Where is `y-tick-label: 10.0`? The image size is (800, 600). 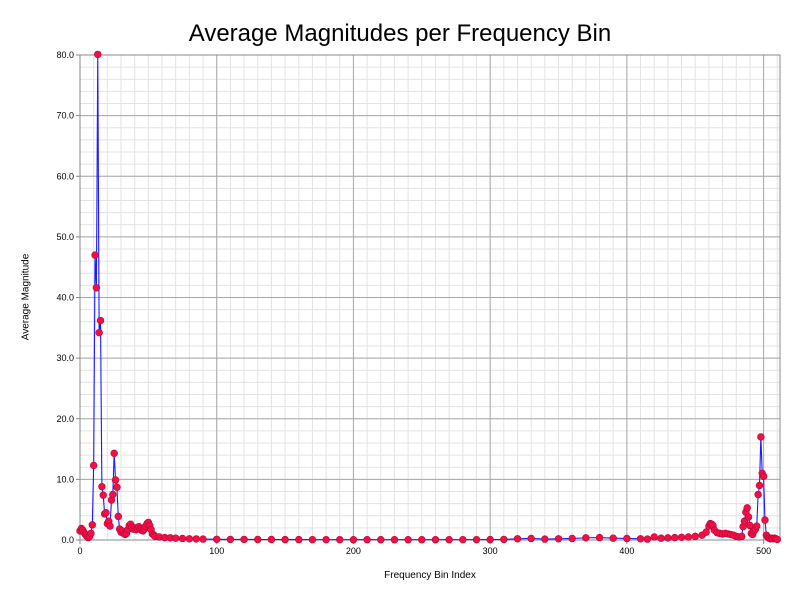
y-tick-label: 10.0 is located at coordinates (65, 479).